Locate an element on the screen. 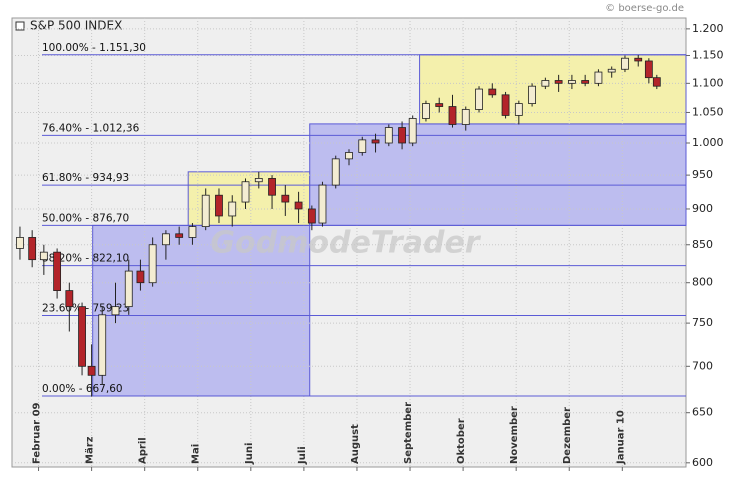 This screenshot has height=481, width=730. y-tick-label: 950 is located at coordinates (702, 174).